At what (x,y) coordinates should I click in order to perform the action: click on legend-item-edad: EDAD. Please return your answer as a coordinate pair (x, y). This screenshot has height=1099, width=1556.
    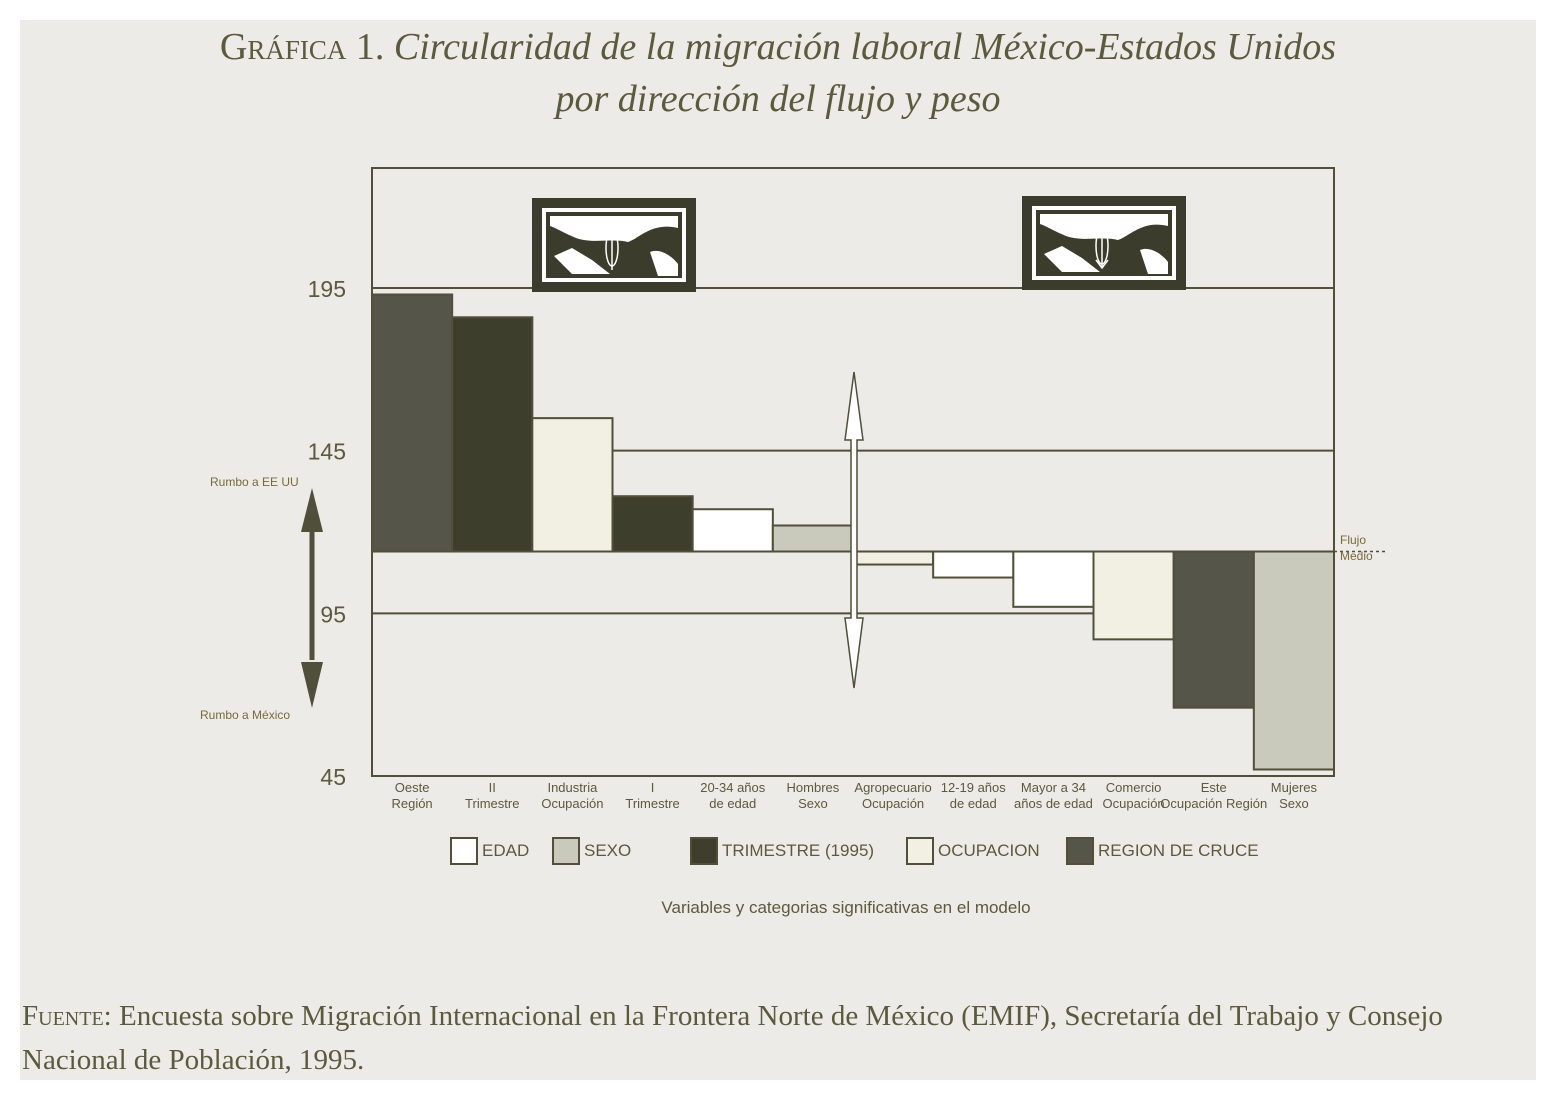
    Looking at the image, I should click on (489, 851).